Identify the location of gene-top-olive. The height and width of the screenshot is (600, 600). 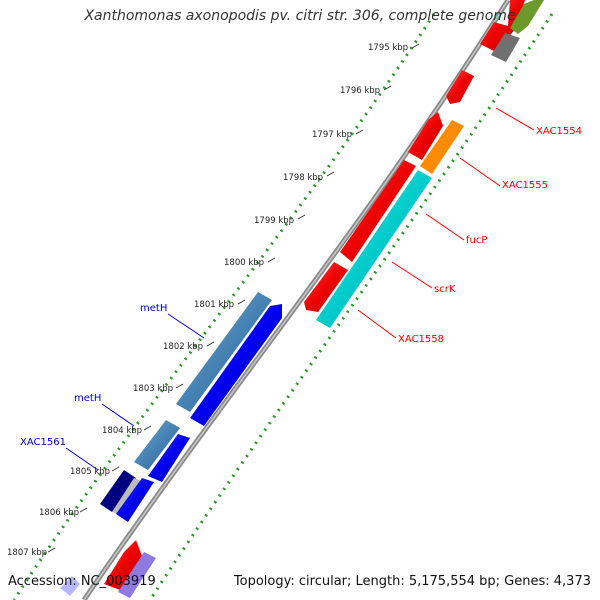
(527, 17).